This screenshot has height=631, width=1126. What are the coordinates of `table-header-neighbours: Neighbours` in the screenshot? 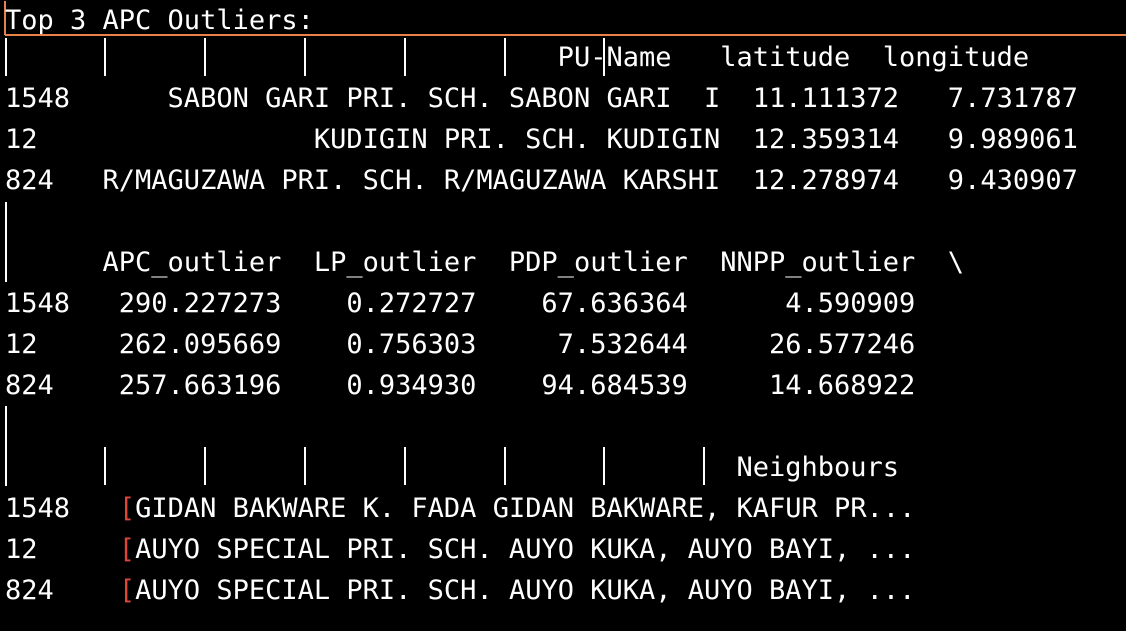 It's located at (452, 467).